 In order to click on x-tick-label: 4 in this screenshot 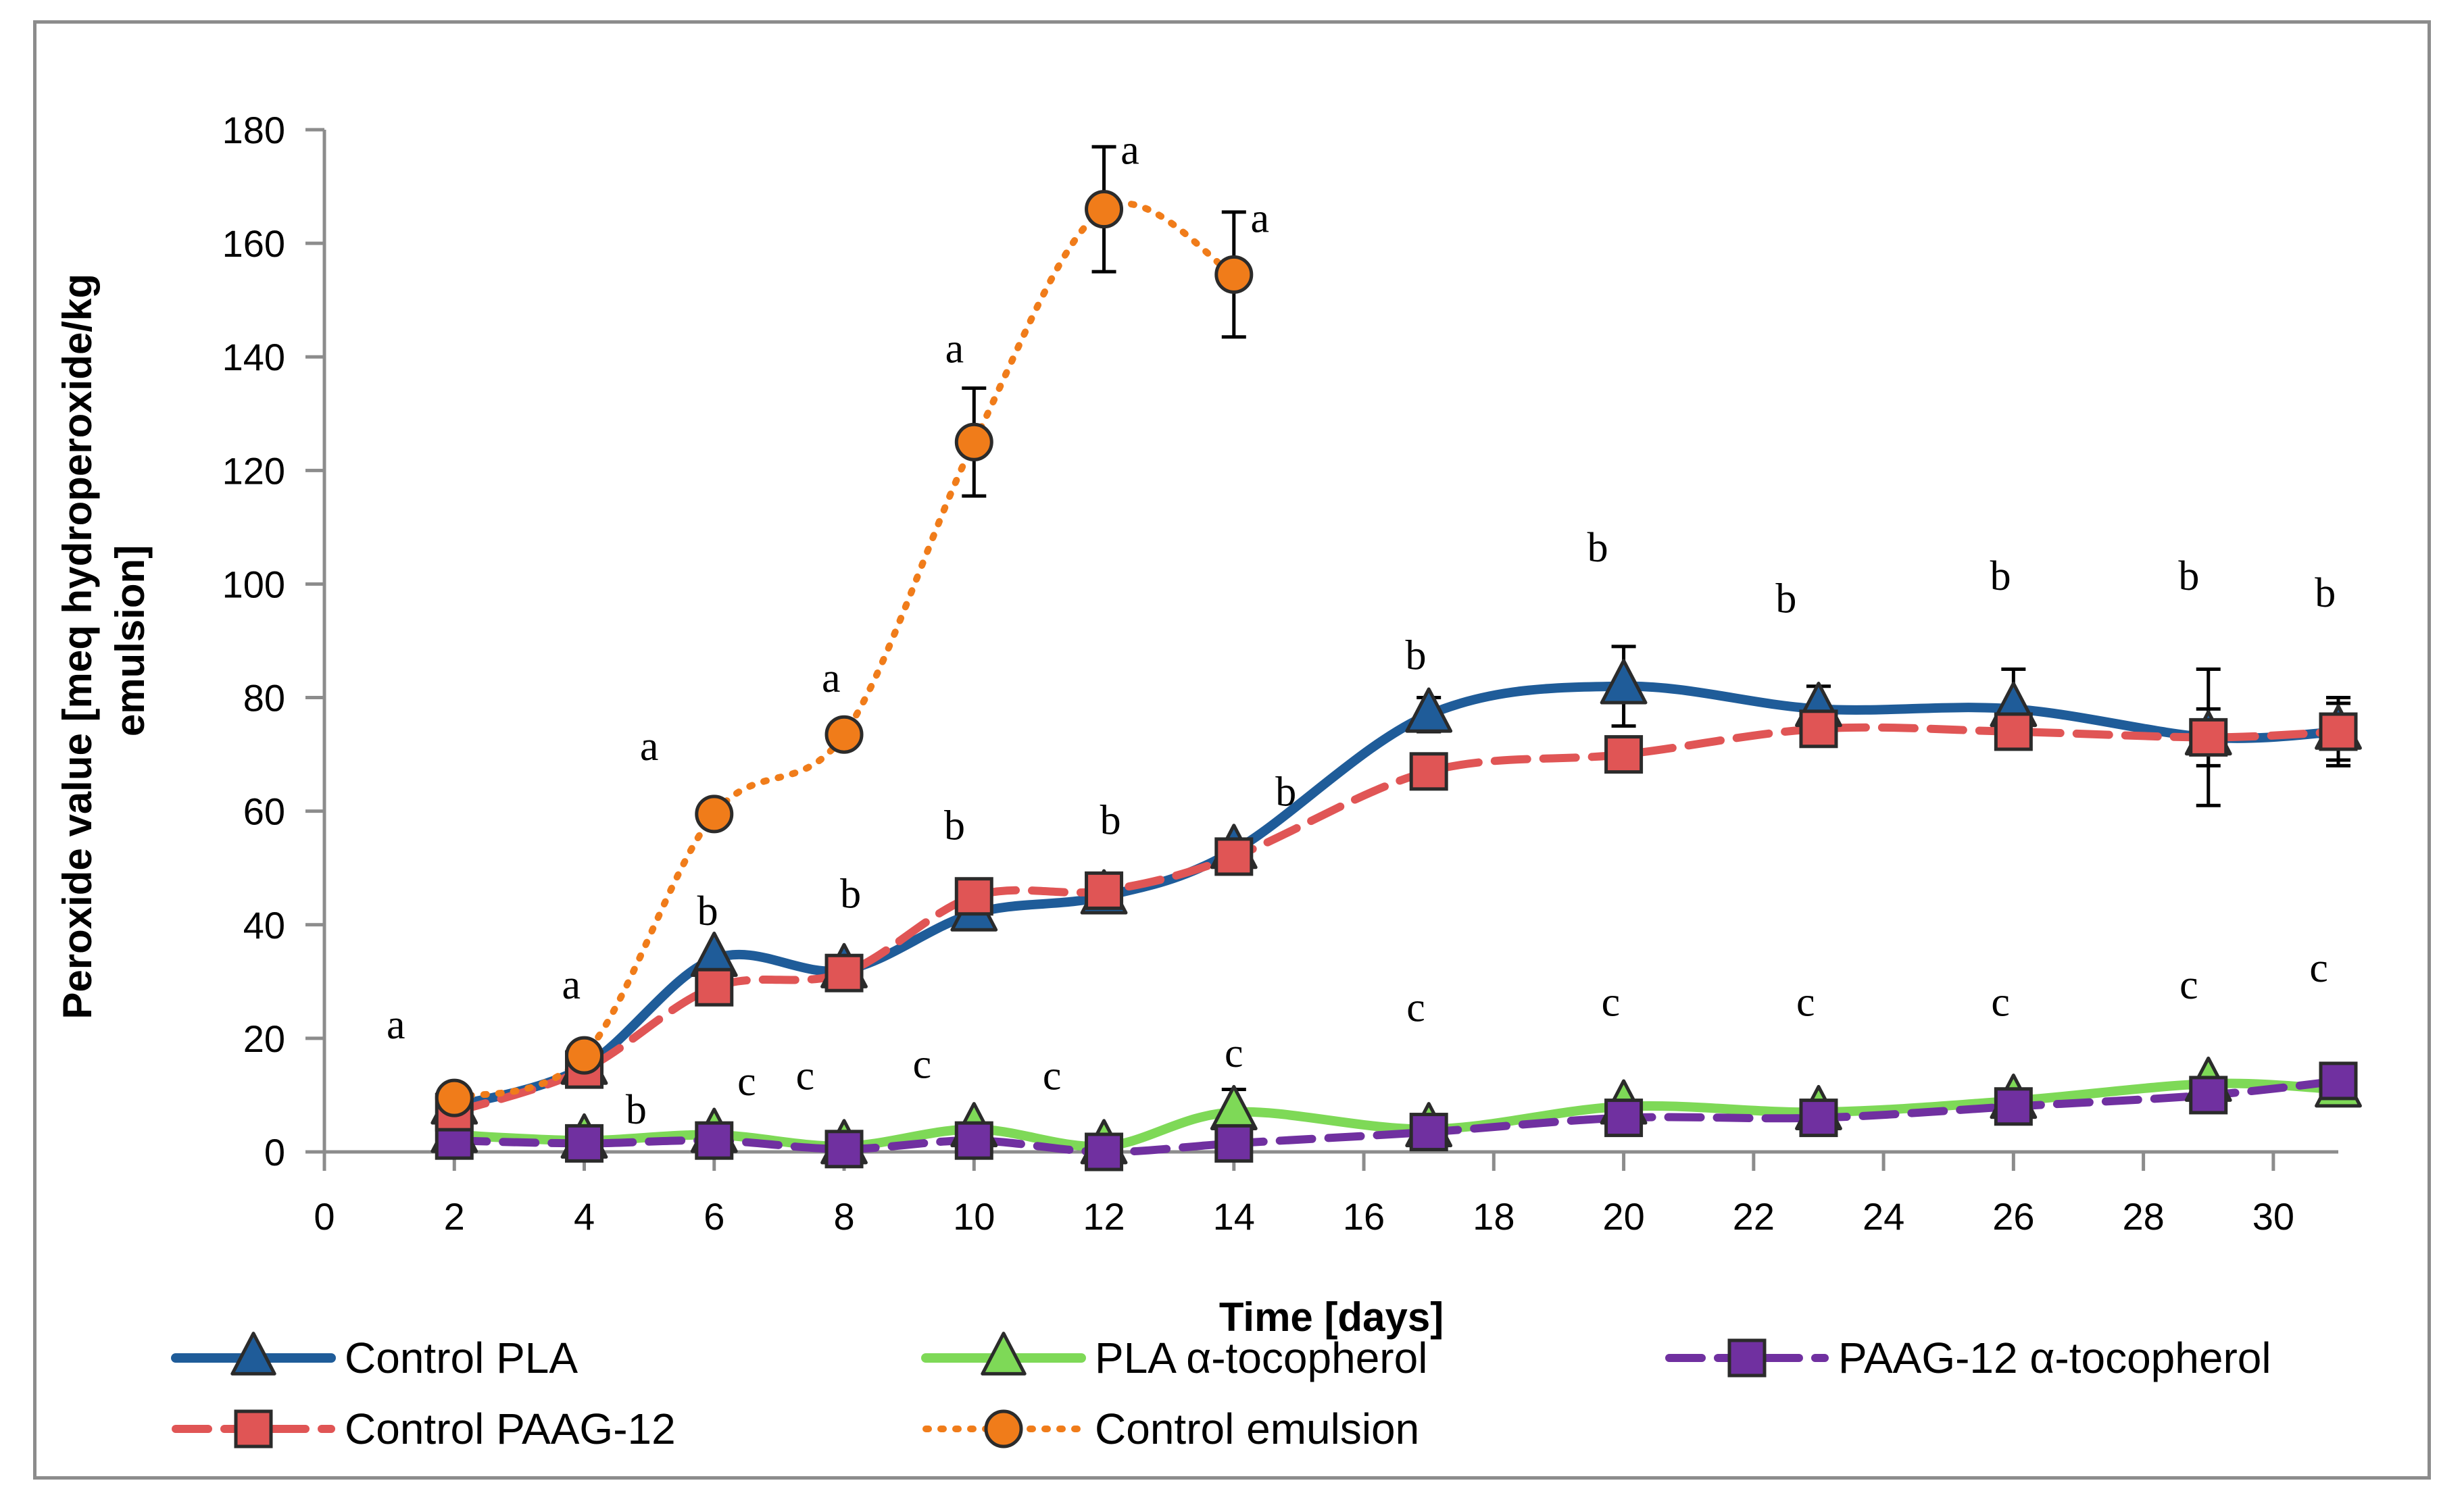, I will do `click(584, 1217)`.